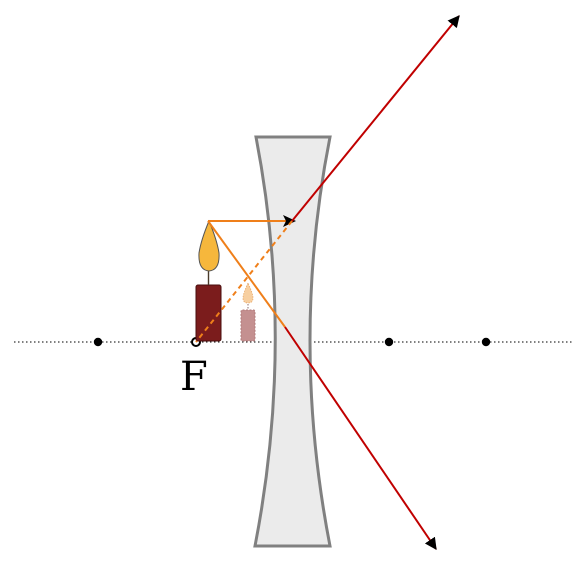 This screenshot has height=573, width=585. I want to click on central-ray-transmitted, so click(360, 438).